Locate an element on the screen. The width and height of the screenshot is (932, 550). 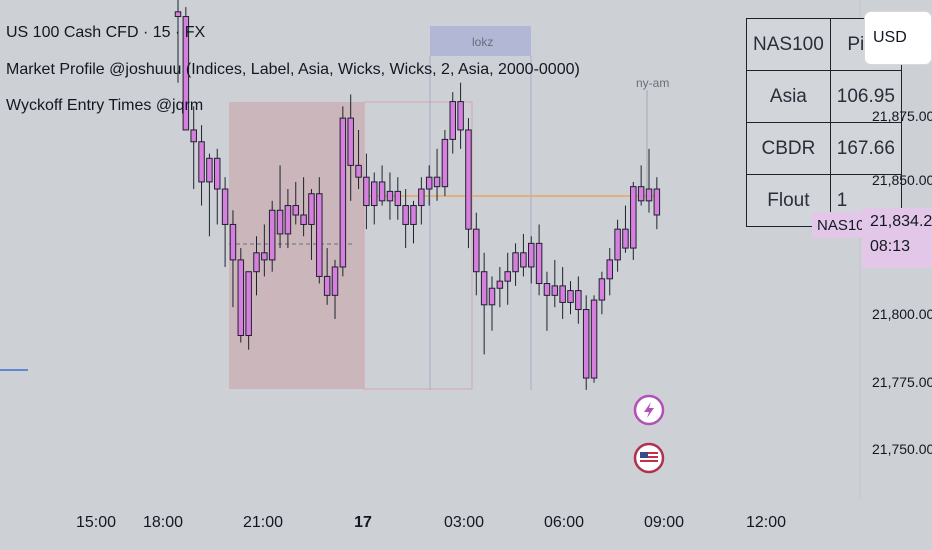
post-asia-box is located at coordinates (418, 245).